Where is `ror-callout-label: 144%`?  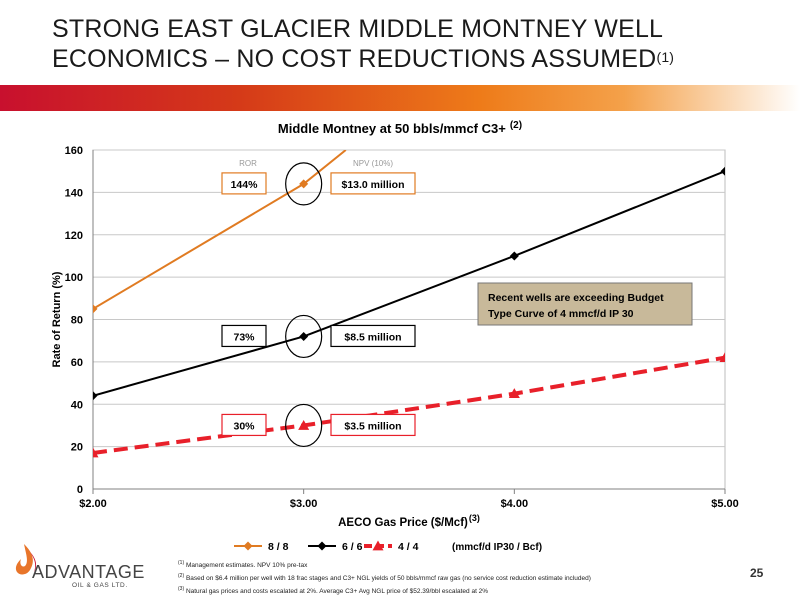
ror-callout-label: 144% is located at coordinates (245, 185).